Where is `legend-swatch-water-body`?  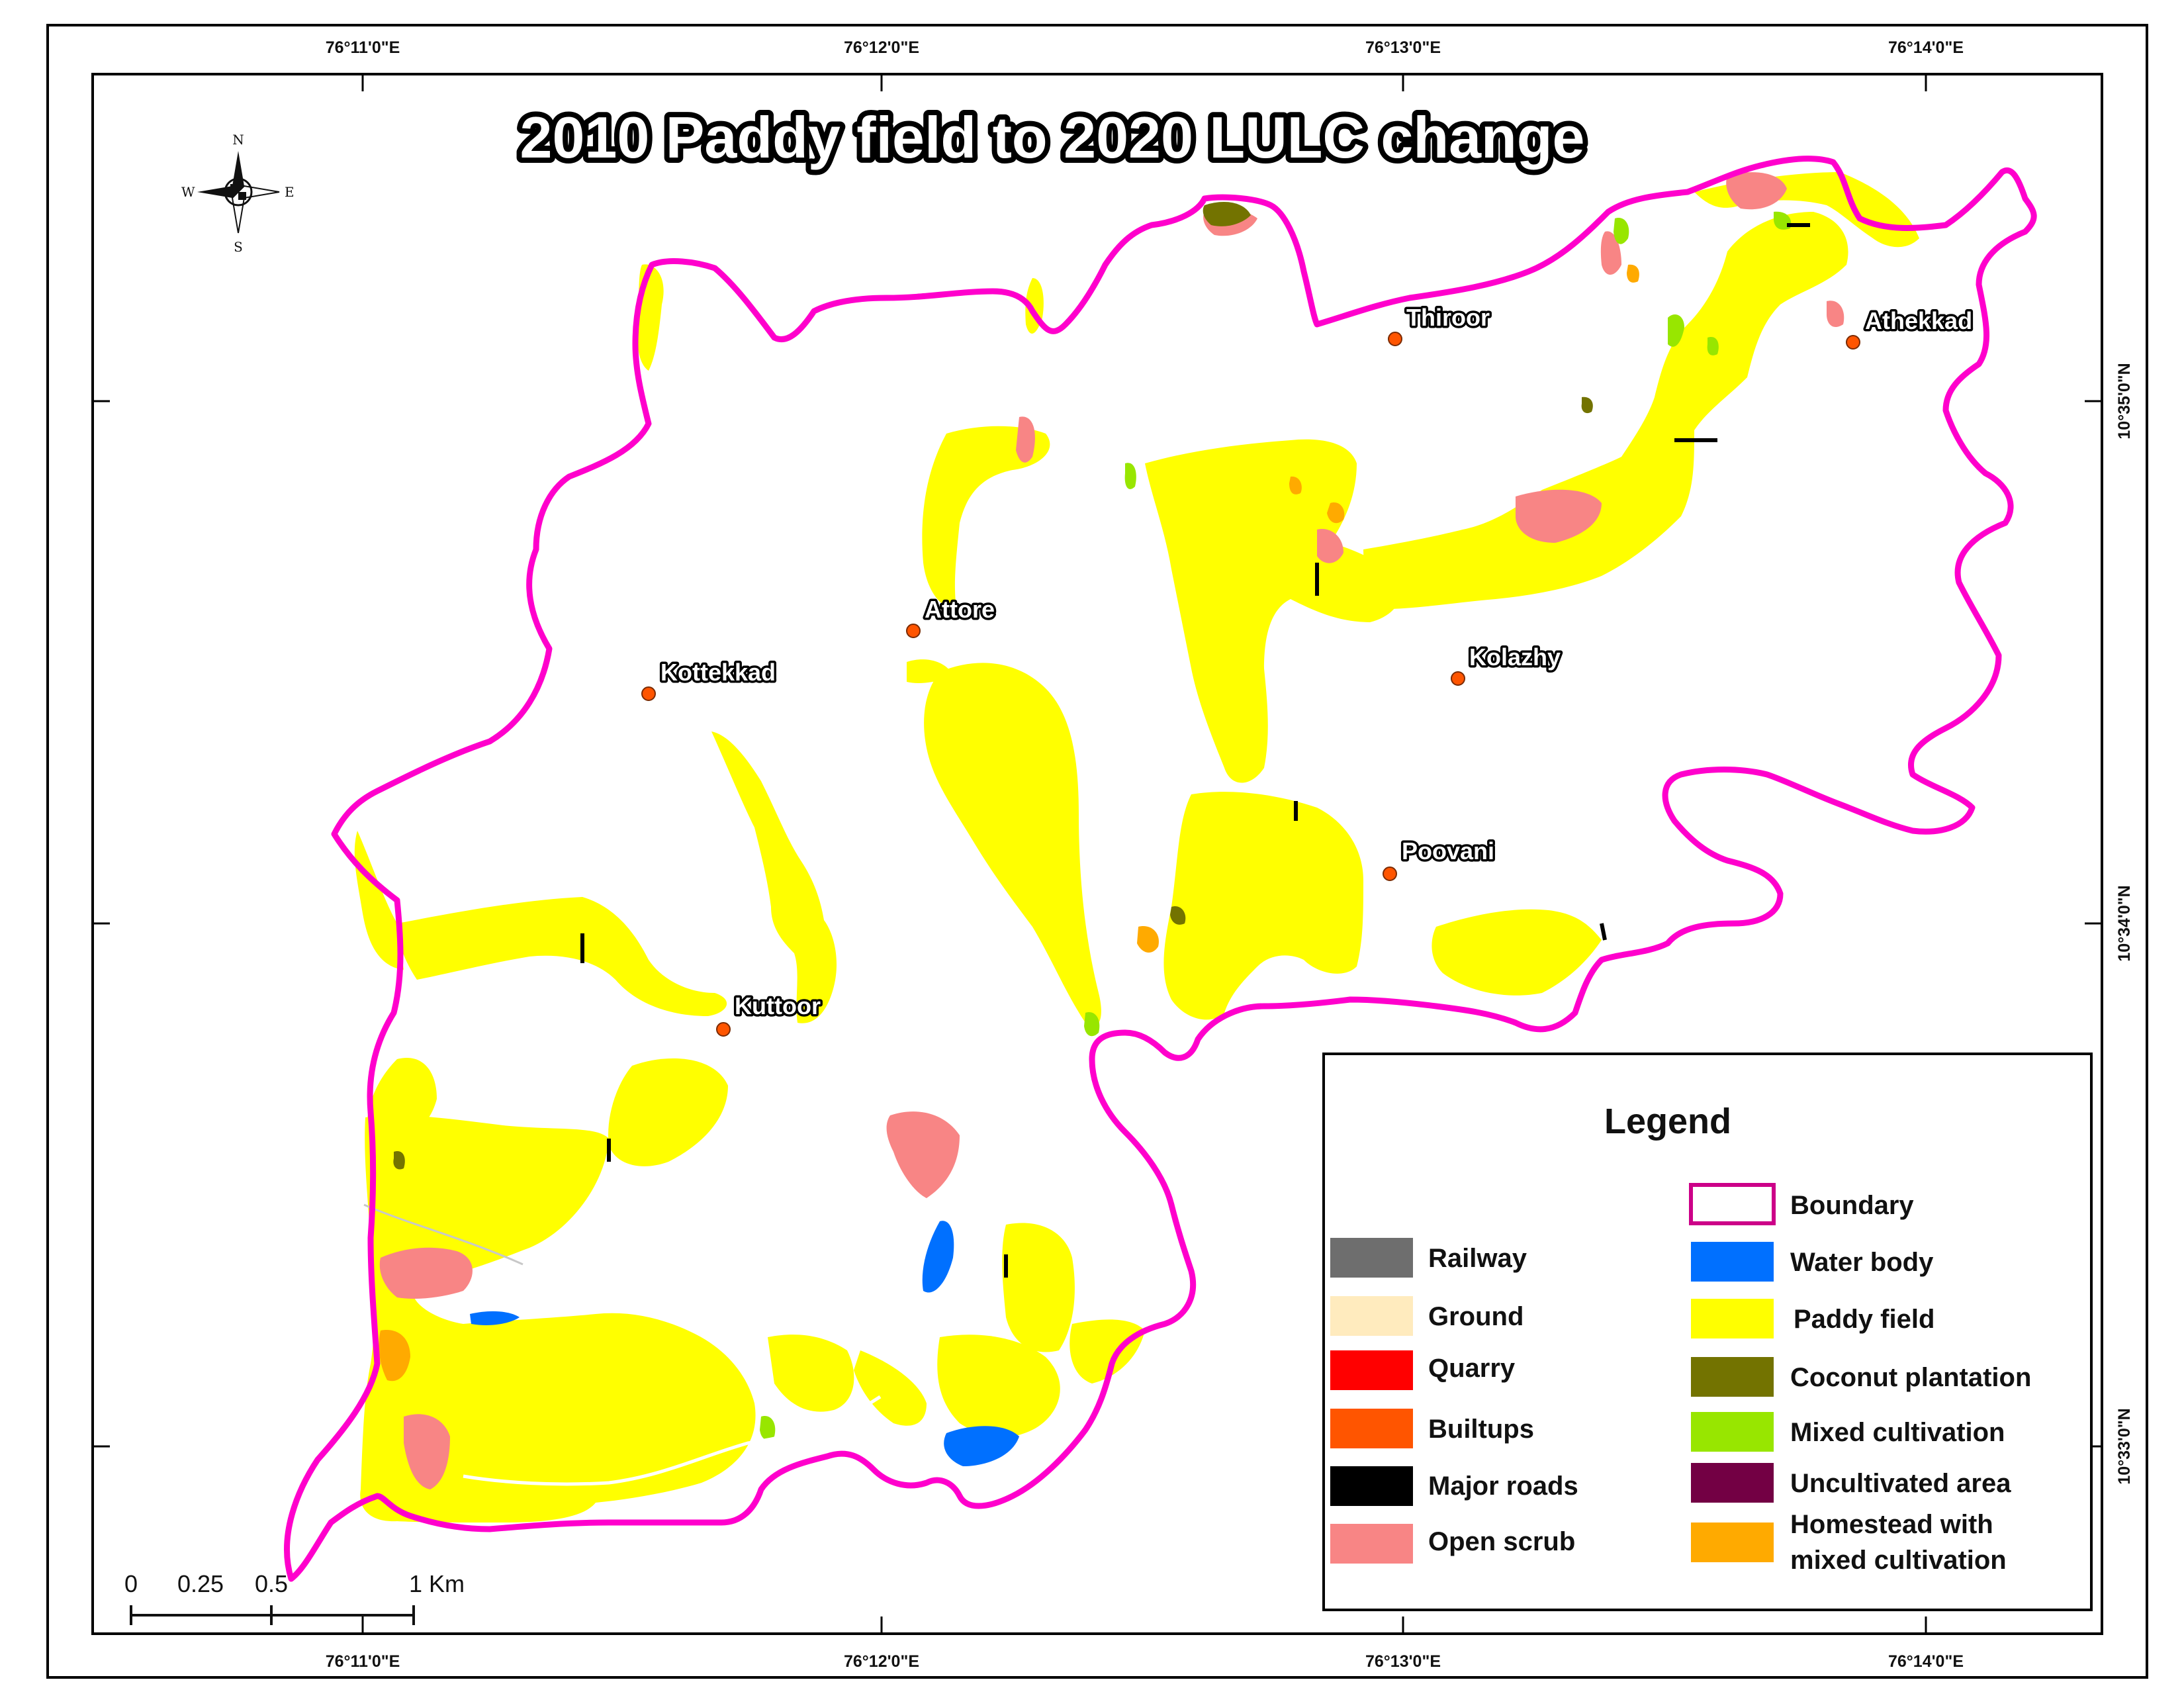
legend-swatch-water-body is located at coordinates (1732, 1262).